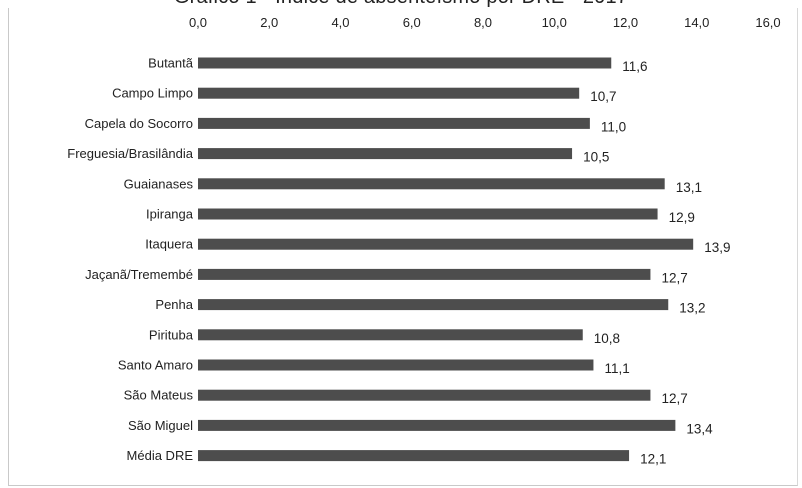 Image resolution: width=802 pixels, height=488 pixels. I want to click on x-tick-label: 12,0, so click(625, 22).